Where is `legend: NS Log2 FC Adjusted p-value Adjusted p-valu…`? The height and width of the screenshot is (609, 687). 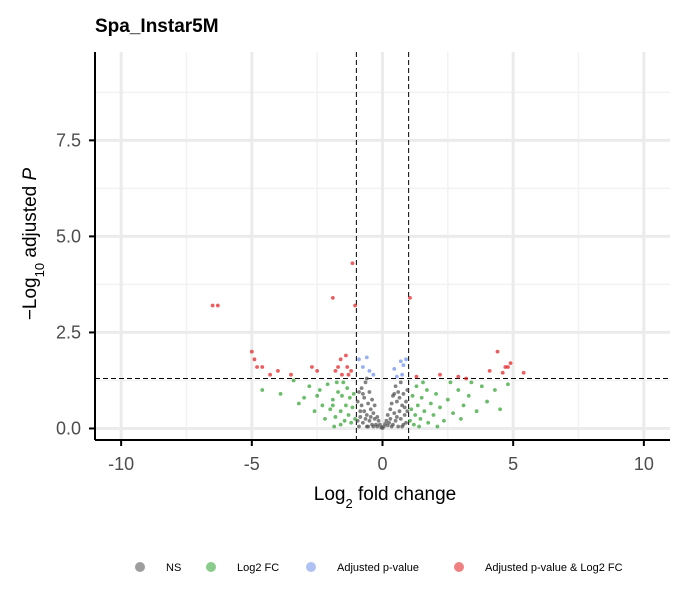
legend: NS Log2 FC Adjusted p-value Adjusted p-valu… is located at coordinates (379, 568).